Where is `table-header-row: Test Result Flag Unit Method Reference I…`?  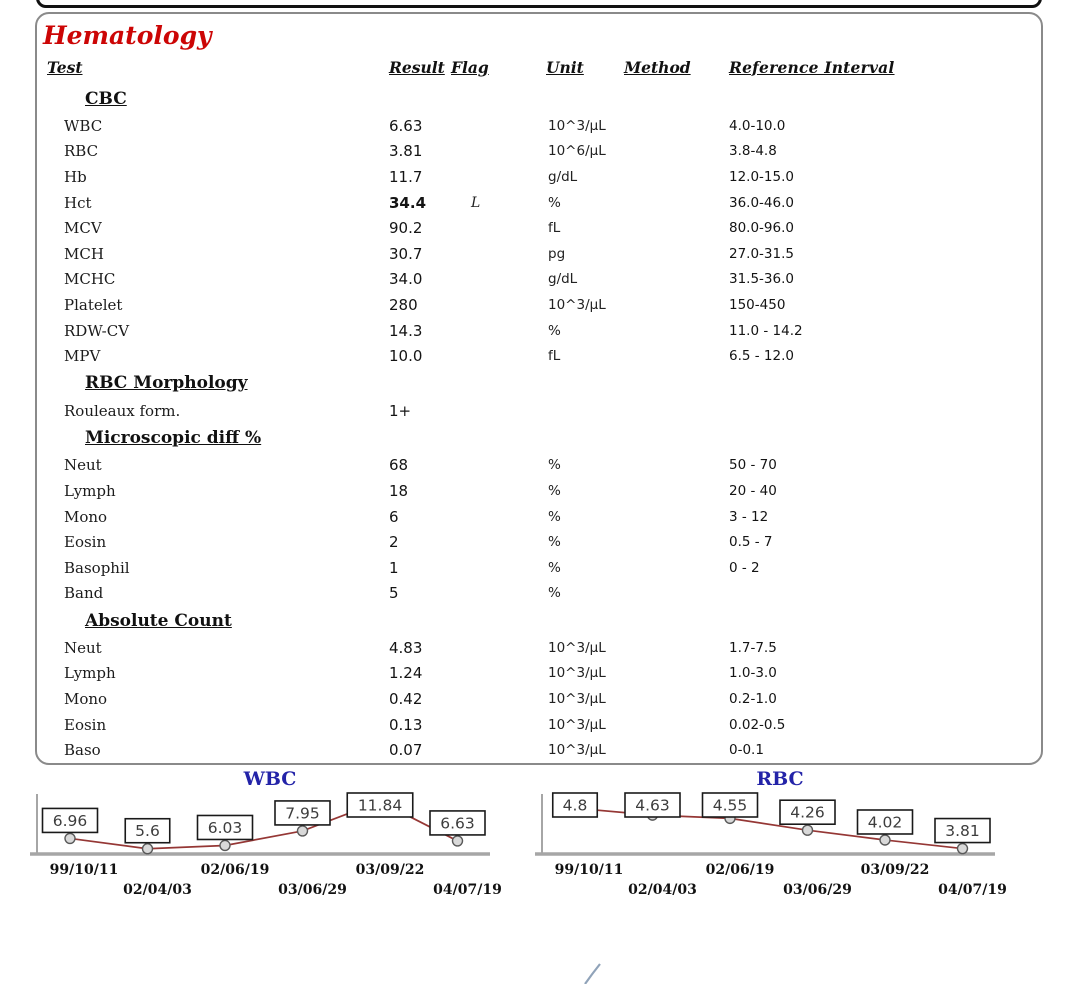 table-header-row: Test Result Flag Unit Method Reference I… is located at coordinates (539, 67).